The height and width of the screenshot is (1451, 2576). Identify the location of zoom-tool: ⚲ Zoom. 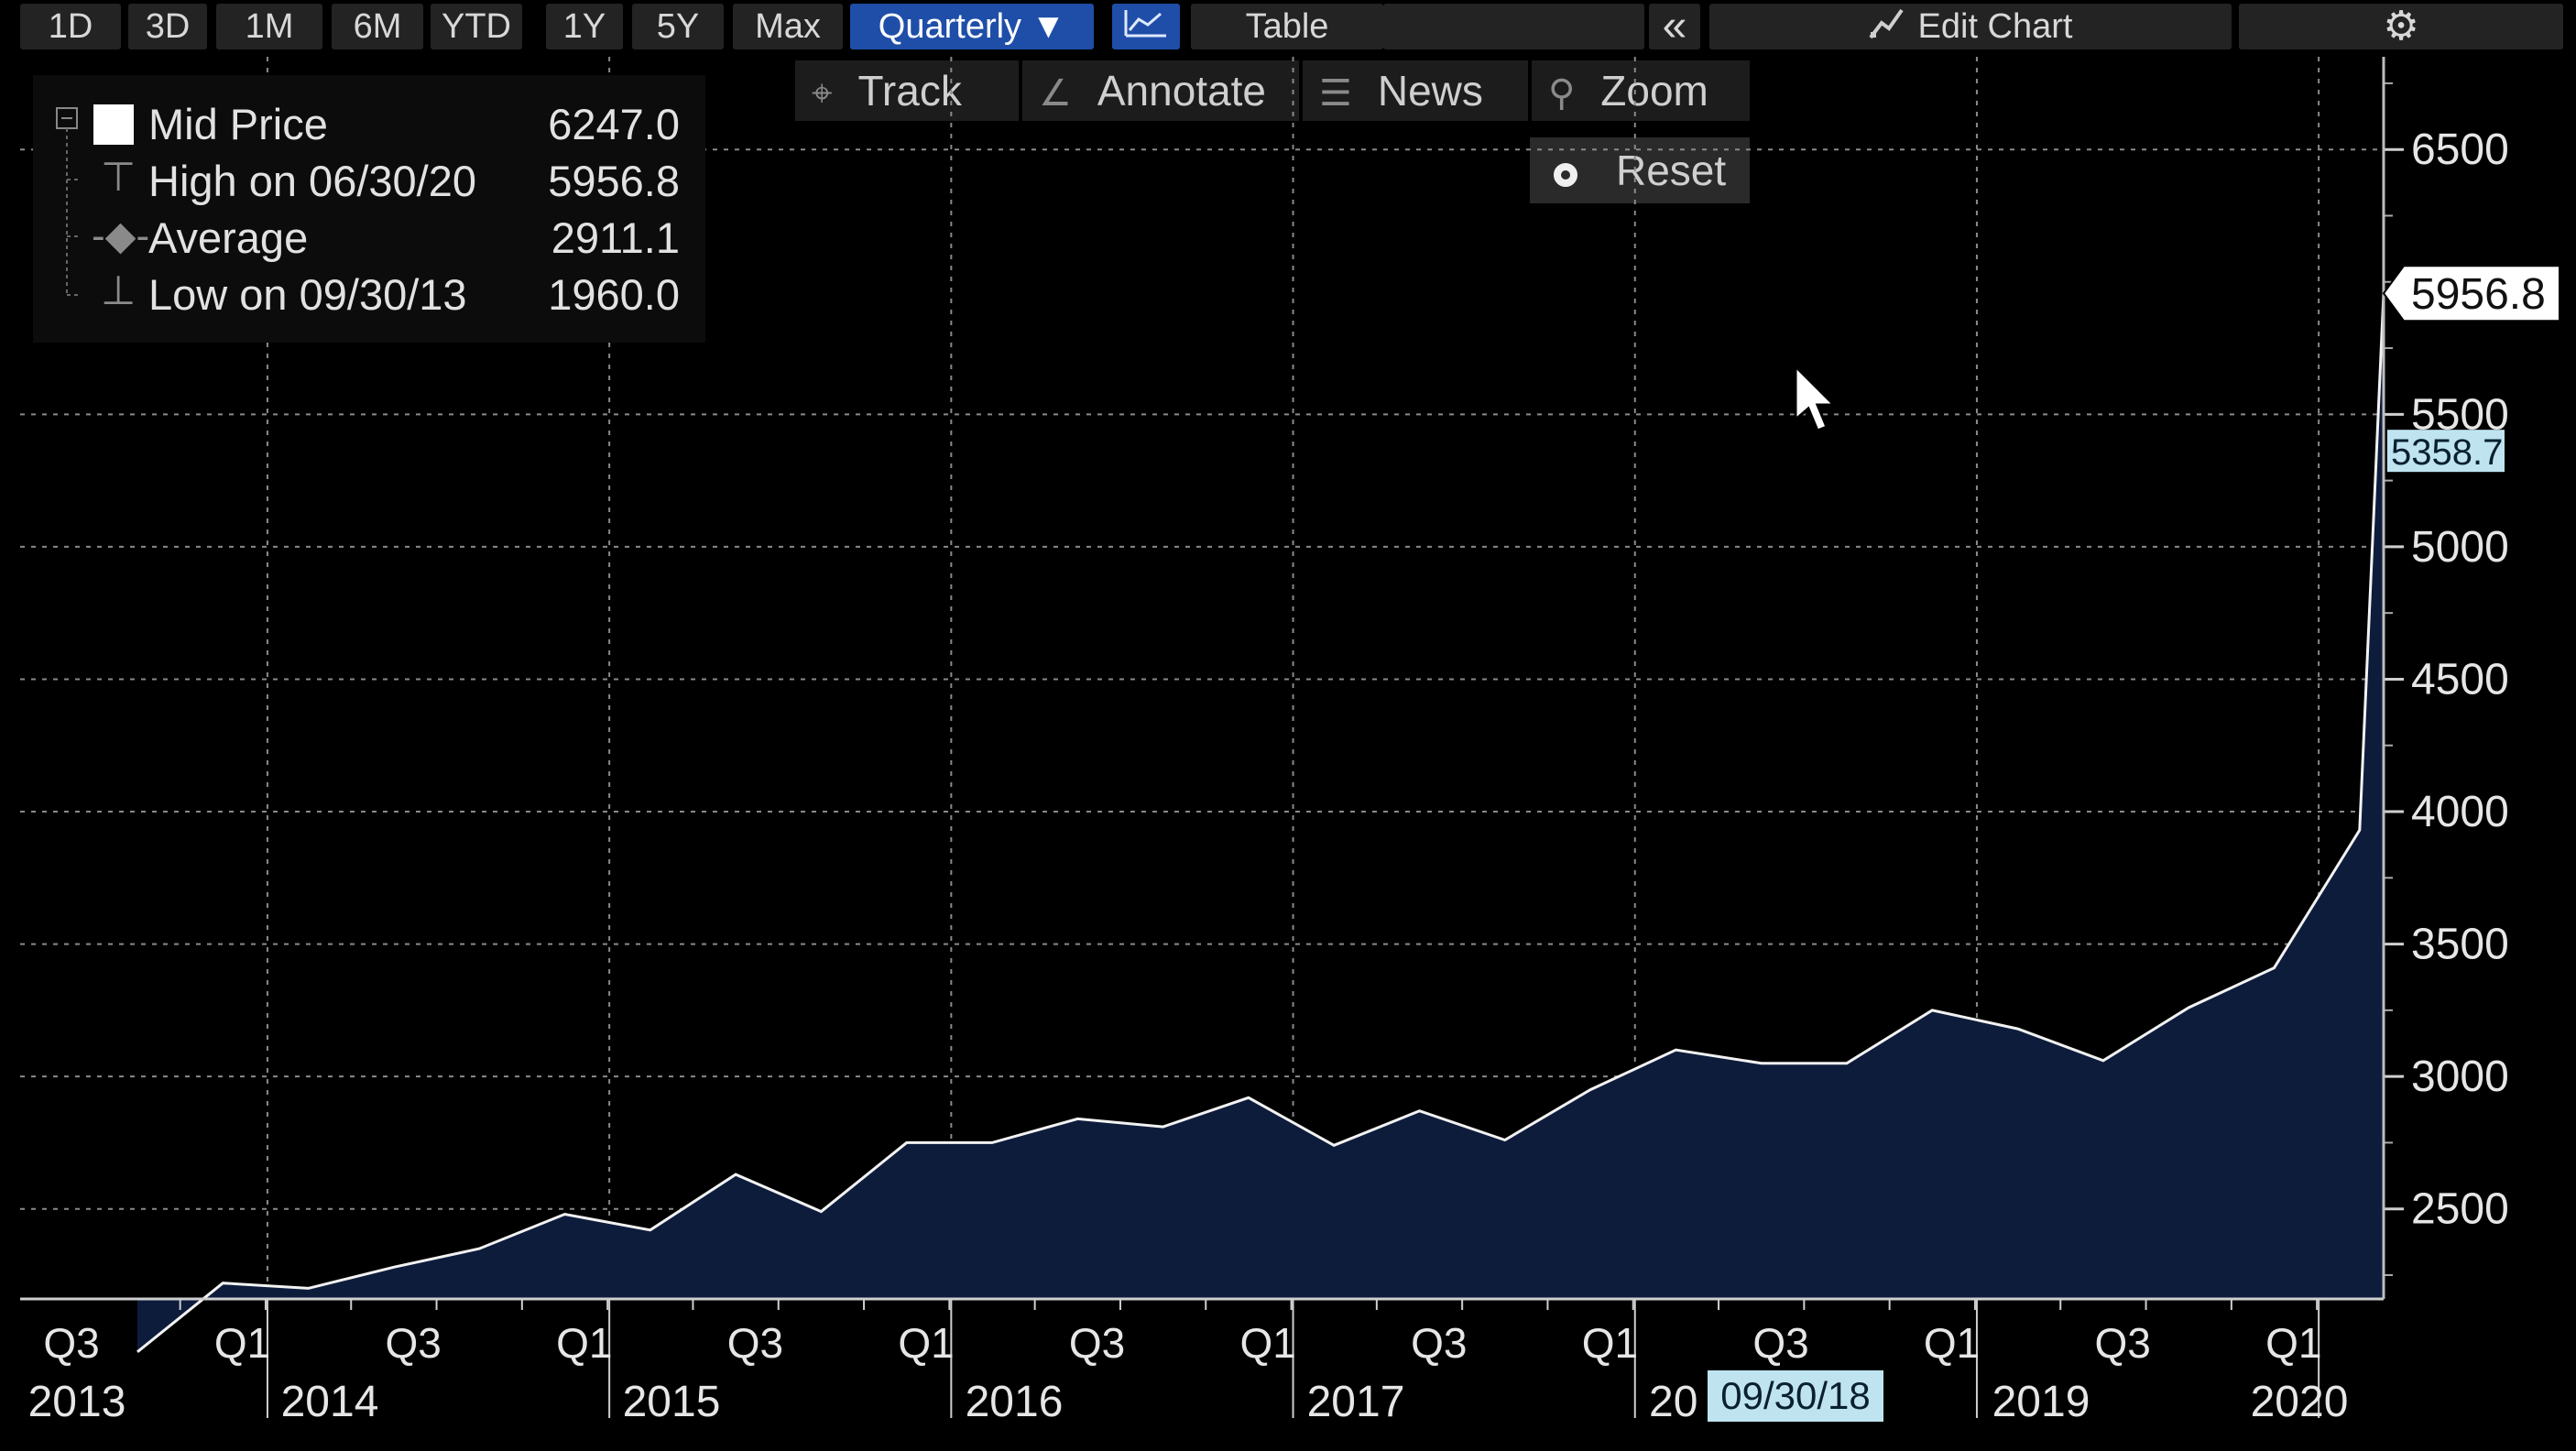
(1641, 90).